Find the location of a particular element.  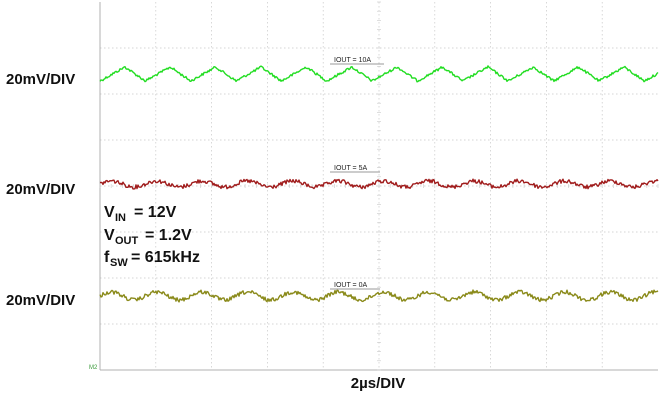

vout-subscript: OUT is located at coordinates (127, 241).